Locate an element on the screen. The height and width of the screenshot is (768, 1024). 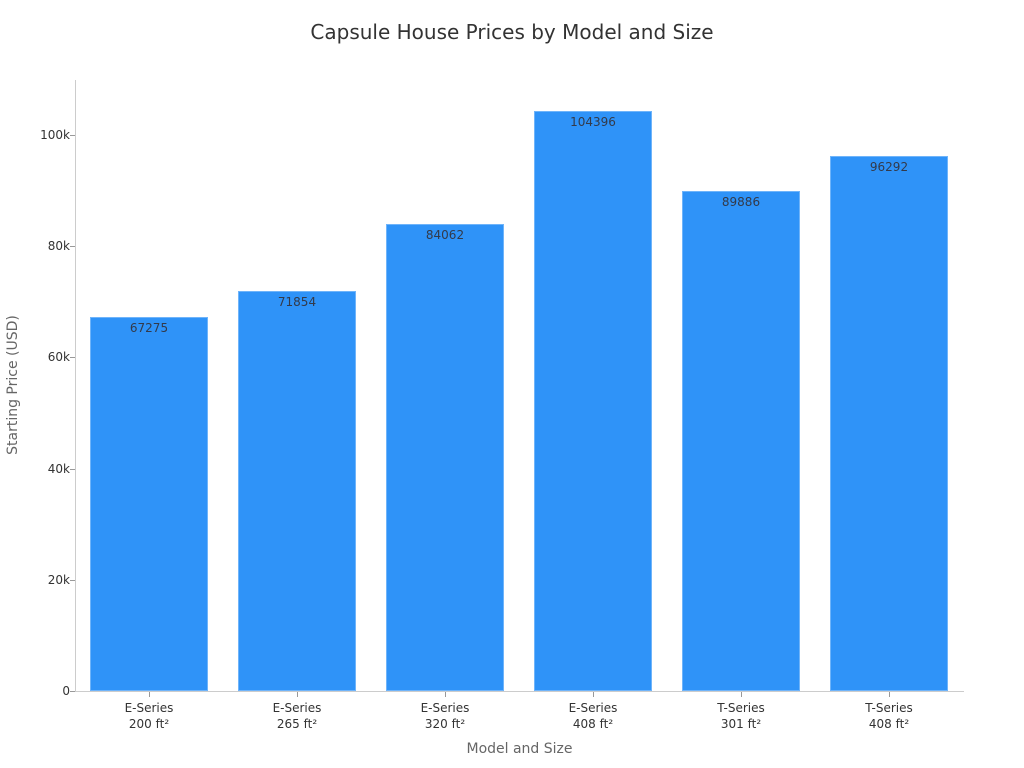
bar-value-label: 89886 is located at coordinates (741, 202).